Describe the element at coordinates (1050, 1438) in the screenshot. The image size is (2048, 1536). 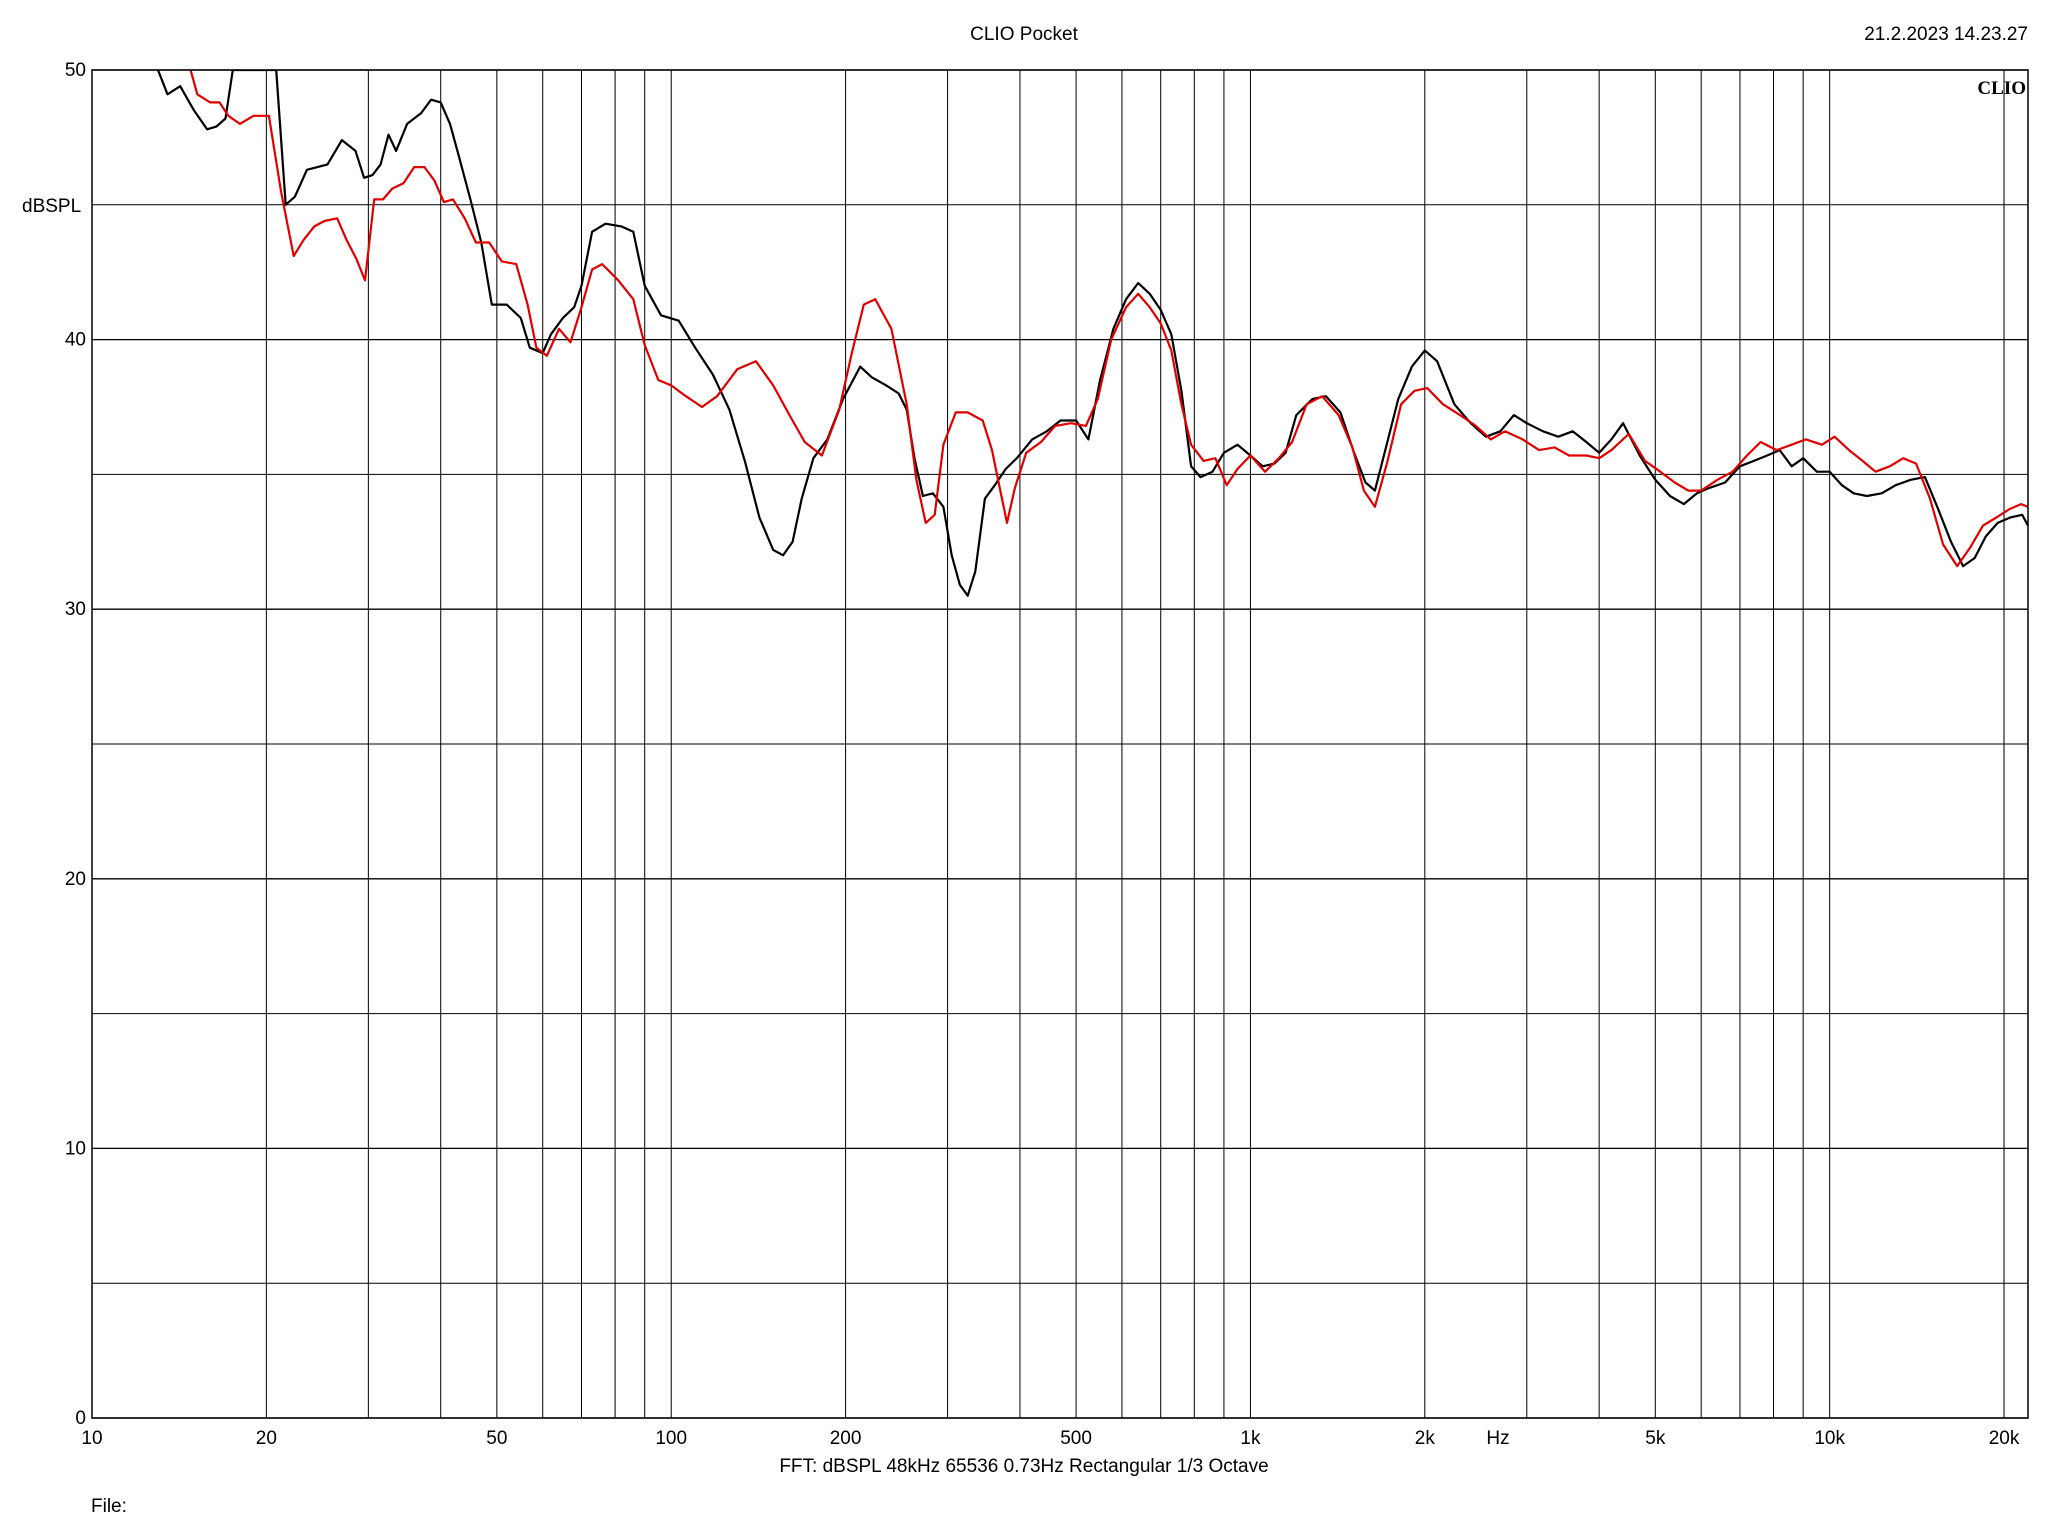
I see `x-tick-labels: 10 20 50 100 200 500 1k 2k 5k 10k 20k` at that location.